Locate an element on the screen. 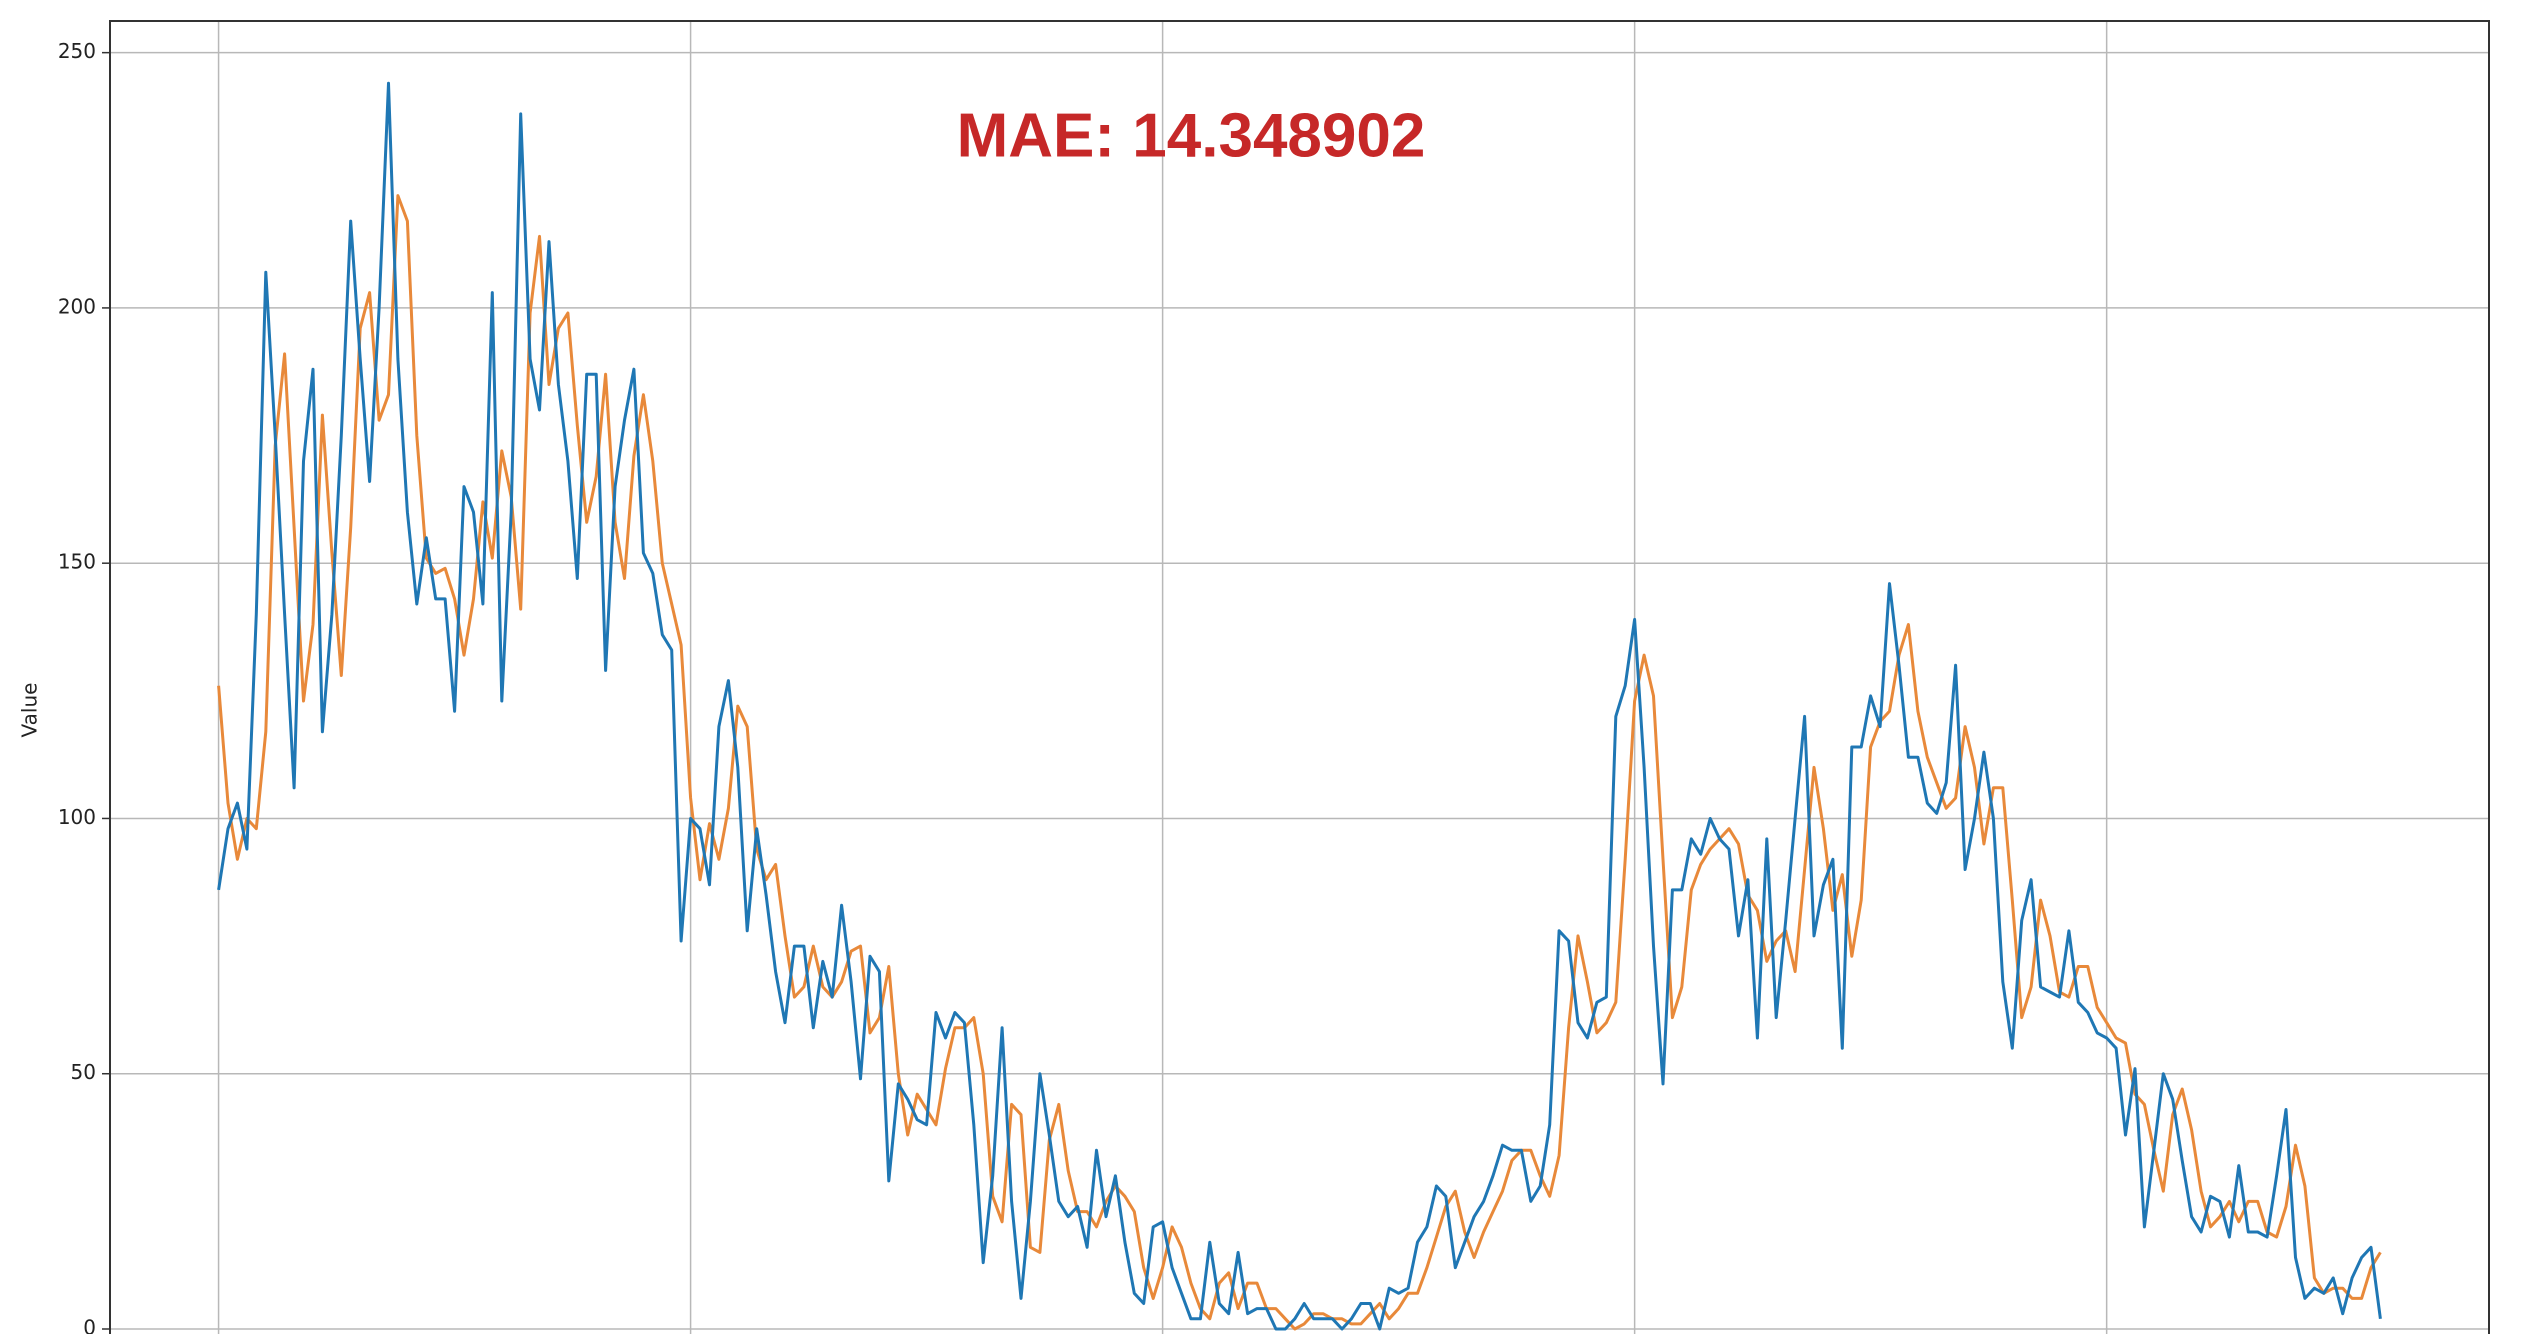  y-tick-label: 100 is located at coordinates (77, 817).